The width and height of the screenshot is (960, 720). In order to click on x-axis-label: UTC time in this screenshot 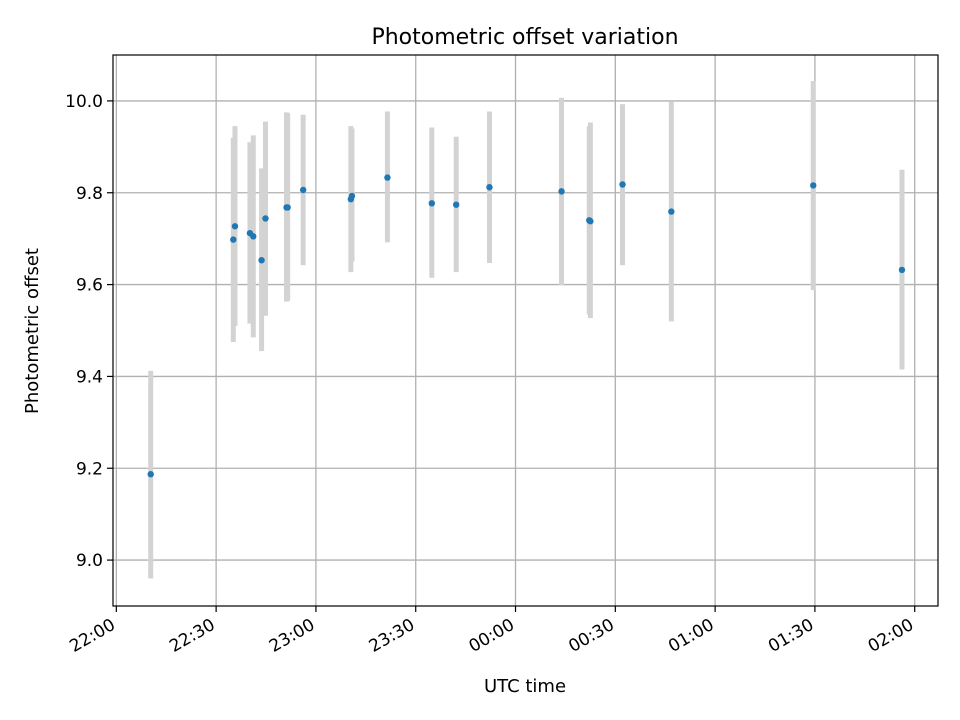, I will do `click(525, 686)`.